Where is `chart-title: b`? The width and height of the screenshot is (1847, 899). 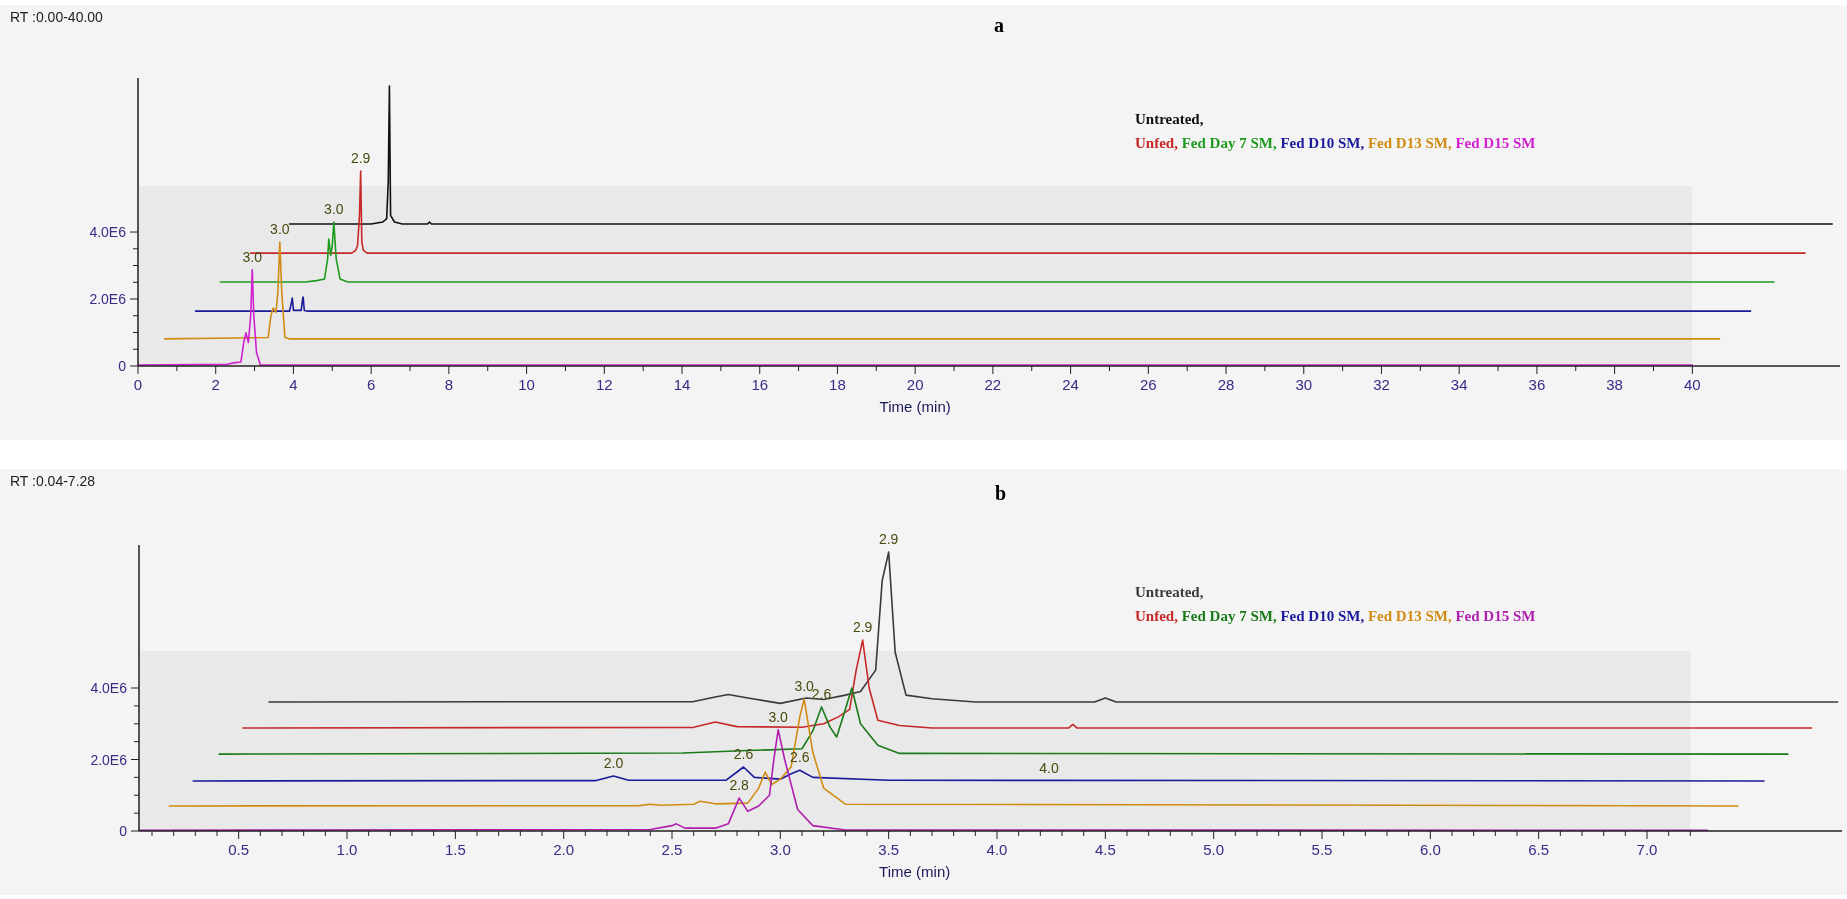 chart-title: b is located at coordinates (1000, 493).